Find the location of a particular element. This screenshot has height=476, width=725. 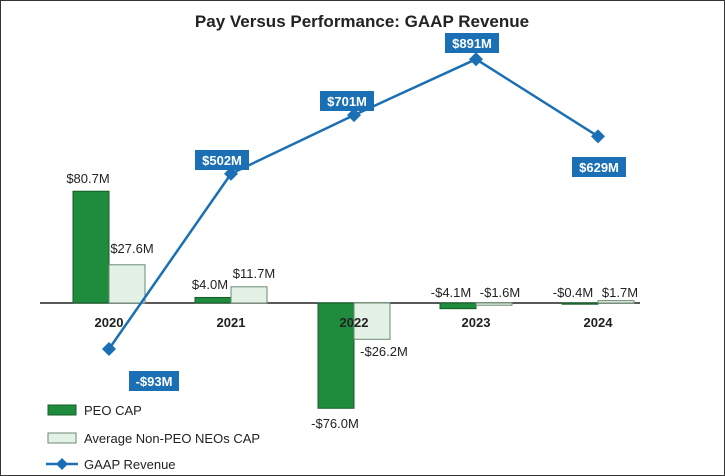

category-label-2023: 2023 is located at coordinates (476, 322).